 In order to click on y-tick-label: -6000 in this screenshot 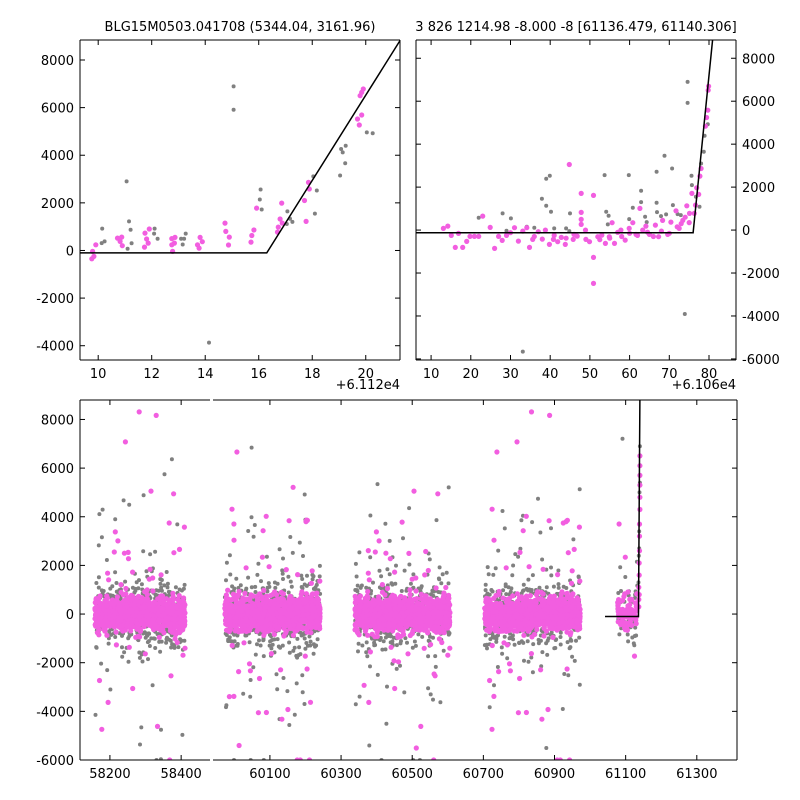, I will do `click(55, 761)`.